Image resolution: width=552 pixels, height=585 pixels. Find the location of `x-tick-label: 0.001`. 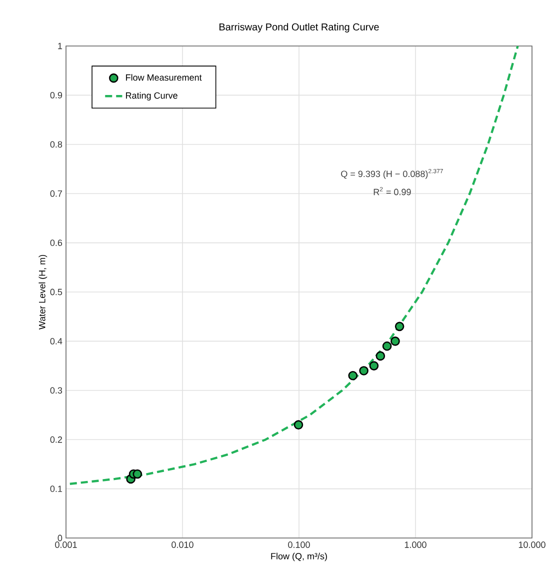

x-tick-label: 0.001 is located at coordinates (66, 545).